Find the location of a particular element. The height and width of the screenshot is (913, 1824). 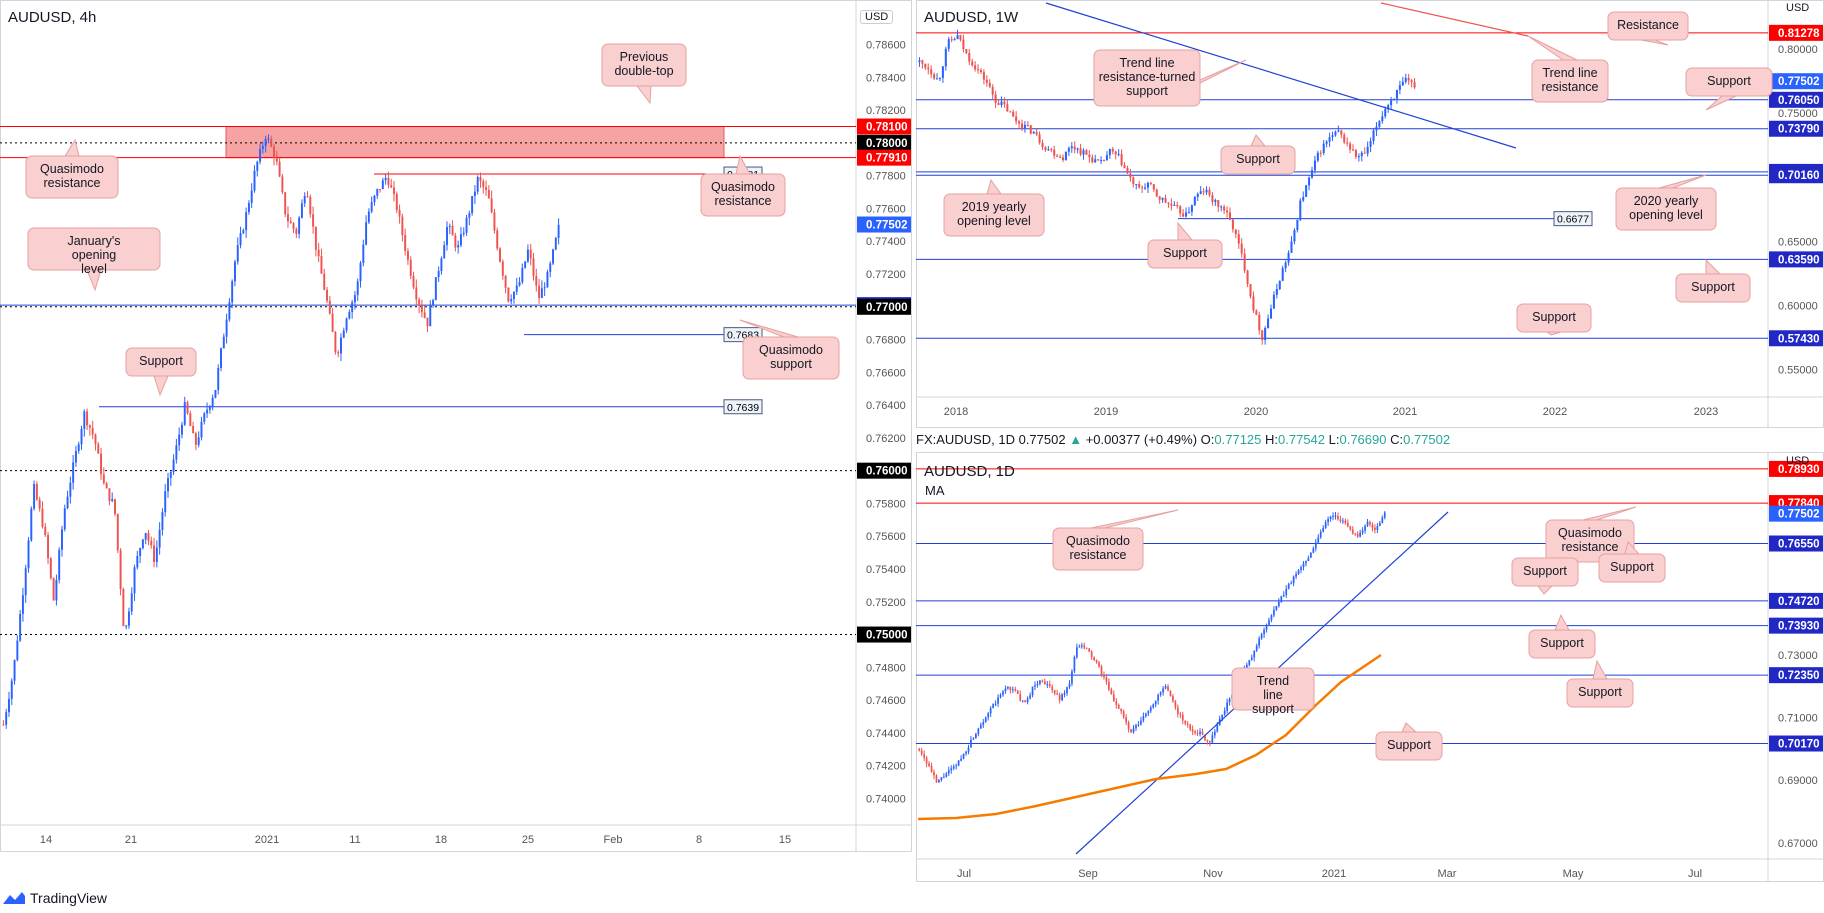

annotation-label: resistance is located at coordinates (1098, 555).